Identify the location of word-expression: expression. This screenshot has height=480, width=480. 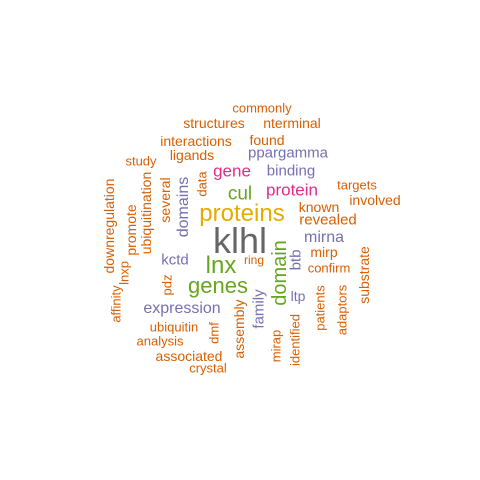
(182, 308).